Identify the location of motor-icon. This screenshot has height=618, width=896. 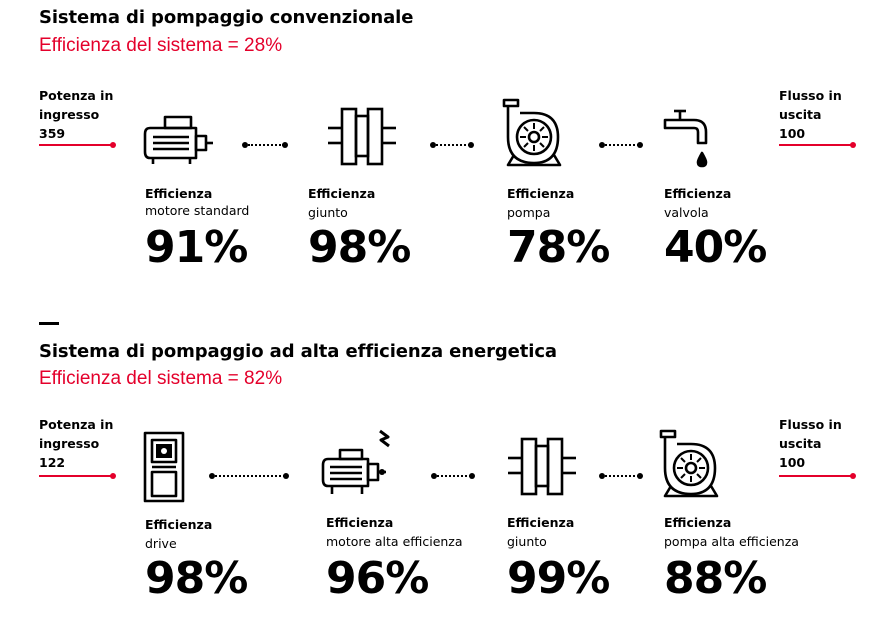
(178, 139).